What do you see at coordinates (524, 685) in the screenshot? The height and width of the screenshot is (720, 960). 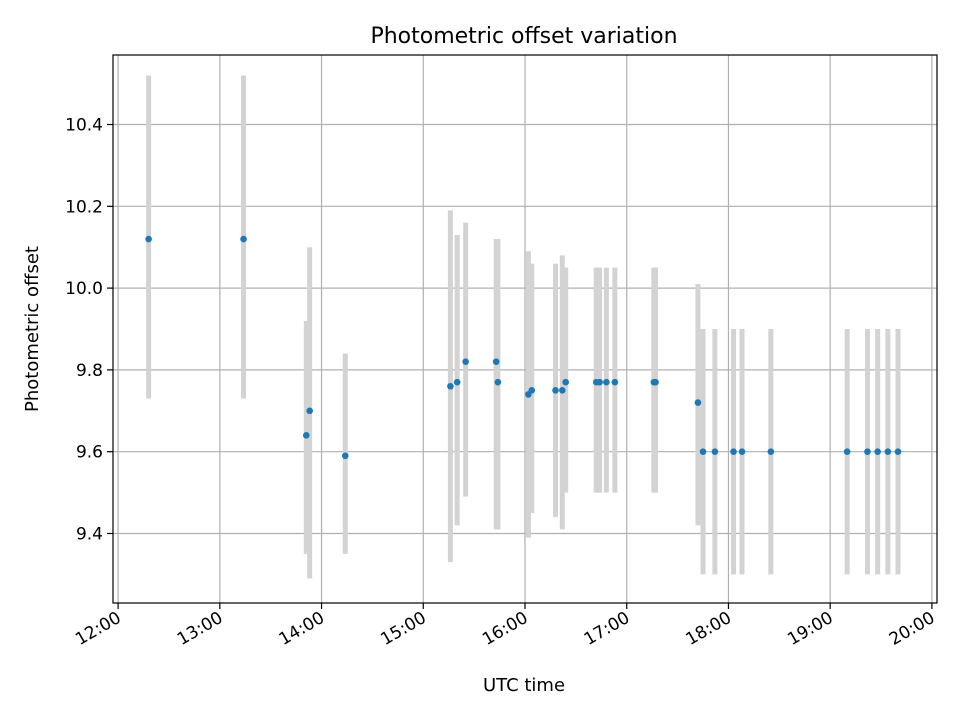 I see `x-axis-label: UTC time` at bounding box center [524, 685].